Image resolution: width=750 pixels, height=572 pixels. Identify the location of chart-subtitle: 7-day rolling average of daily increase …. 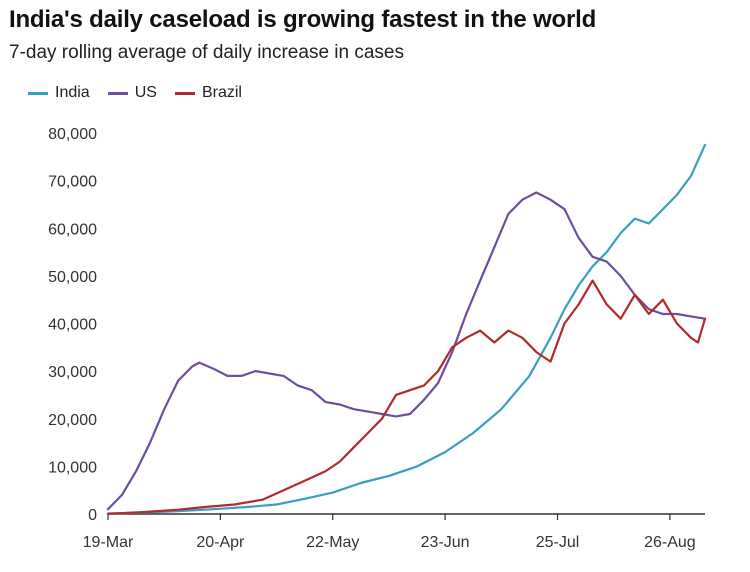
(206, 52).